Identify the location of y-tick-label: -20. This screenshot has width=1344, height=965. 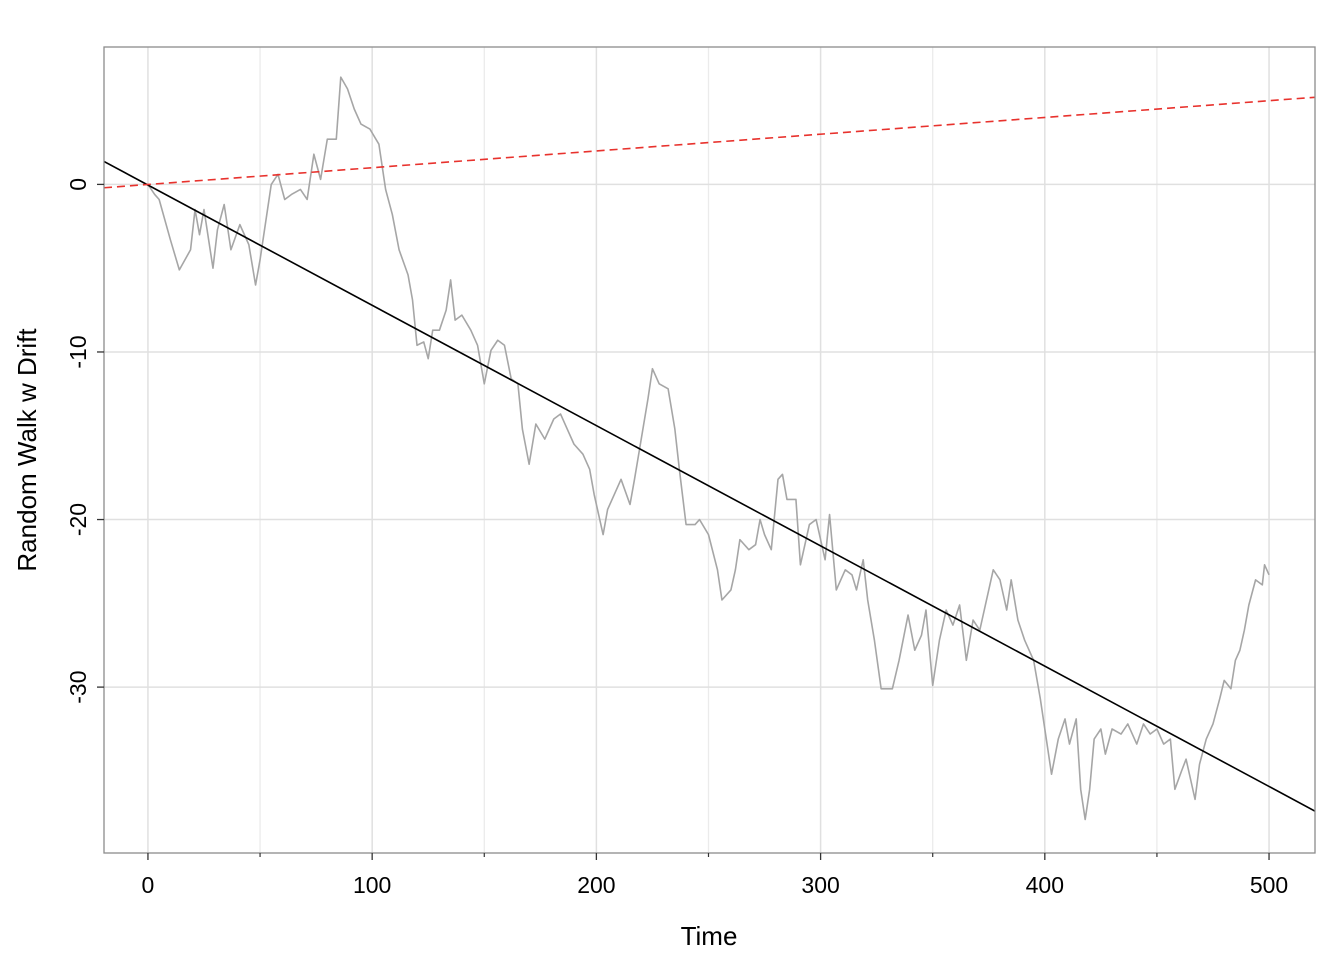
(78, 519).